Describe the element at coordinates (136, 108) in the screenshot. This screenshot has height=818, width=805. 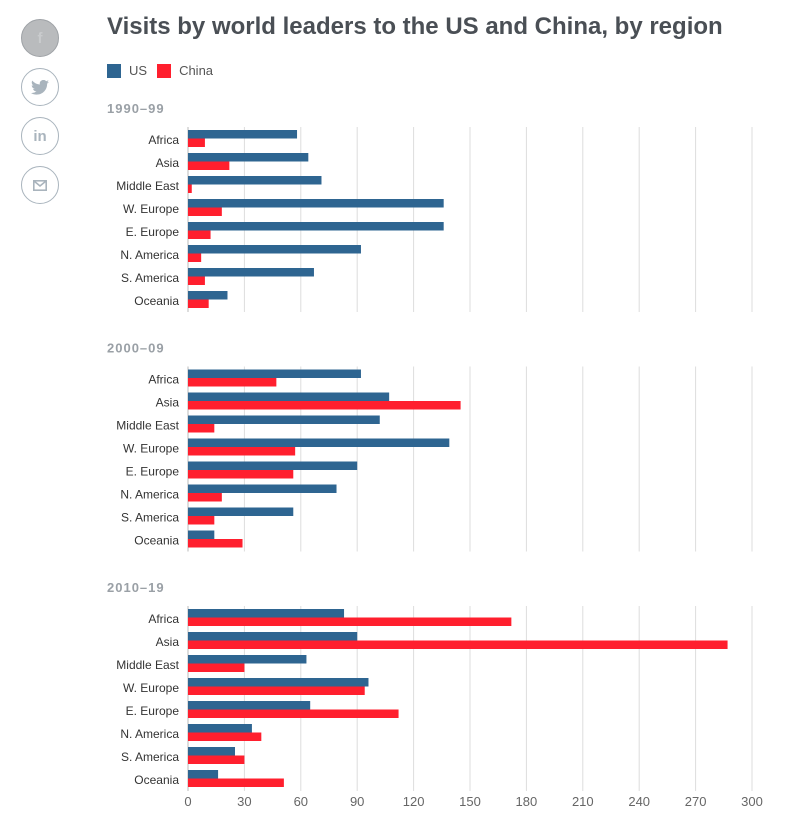
I see `panel-title: 1990–99` at that location.